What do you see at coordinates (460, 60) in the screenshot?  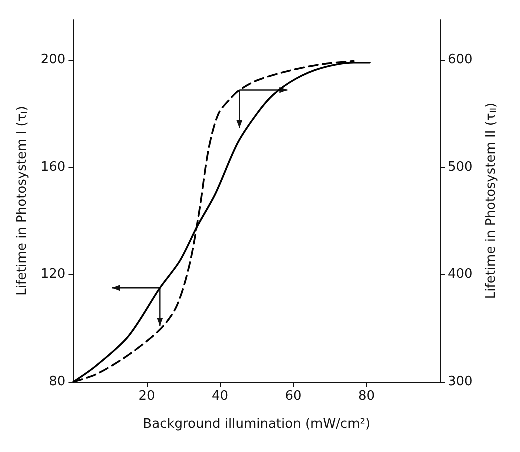 I see `y2-tick-label: 600` at bounding box center [460, 60].